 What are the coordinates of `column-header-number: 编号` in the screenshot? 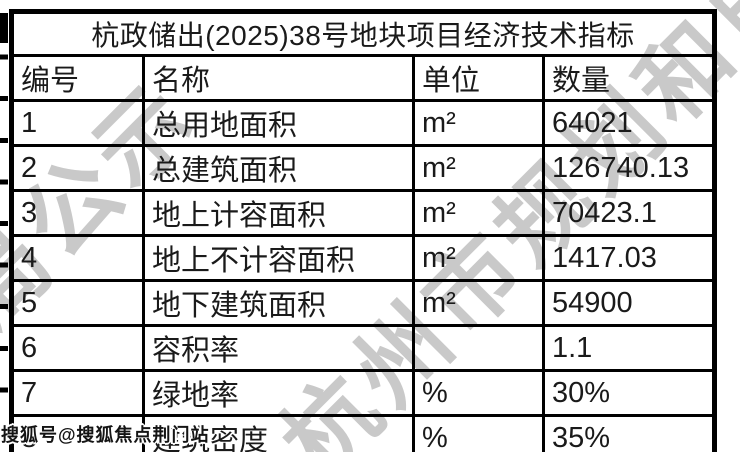 It's located at (77, 78).